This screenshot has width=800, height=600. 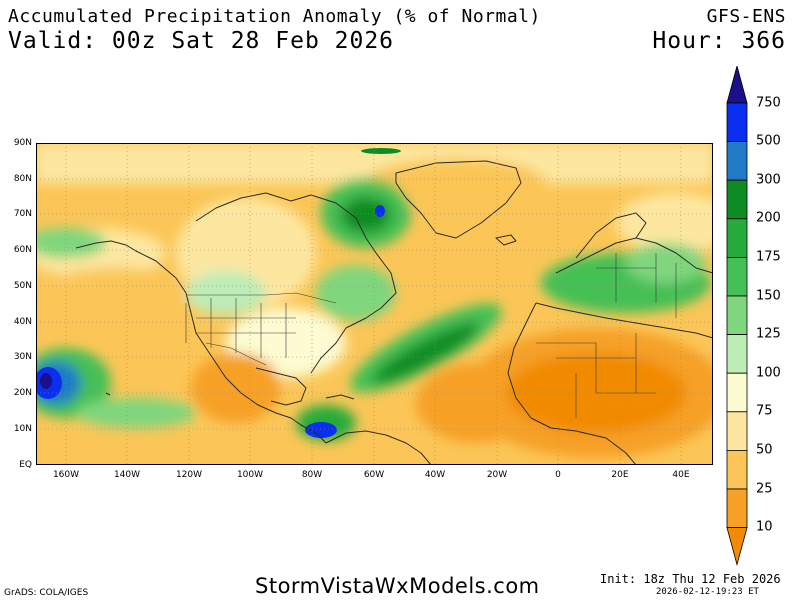 What do you see at coordinates (22, 143) in the screenshot?
I see `lat-label: 90N` at bounding box center [22, 143].